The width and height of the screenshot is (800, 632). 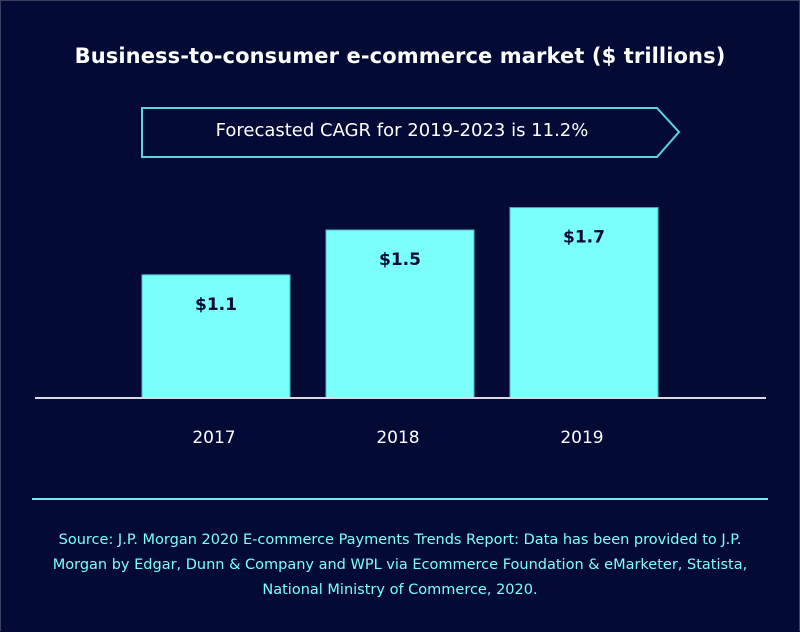 What do you see at coordinates (397, 438) in the screenshot?
I see `x-tick-label-2018: 2018` at bounding box center [397, 438].